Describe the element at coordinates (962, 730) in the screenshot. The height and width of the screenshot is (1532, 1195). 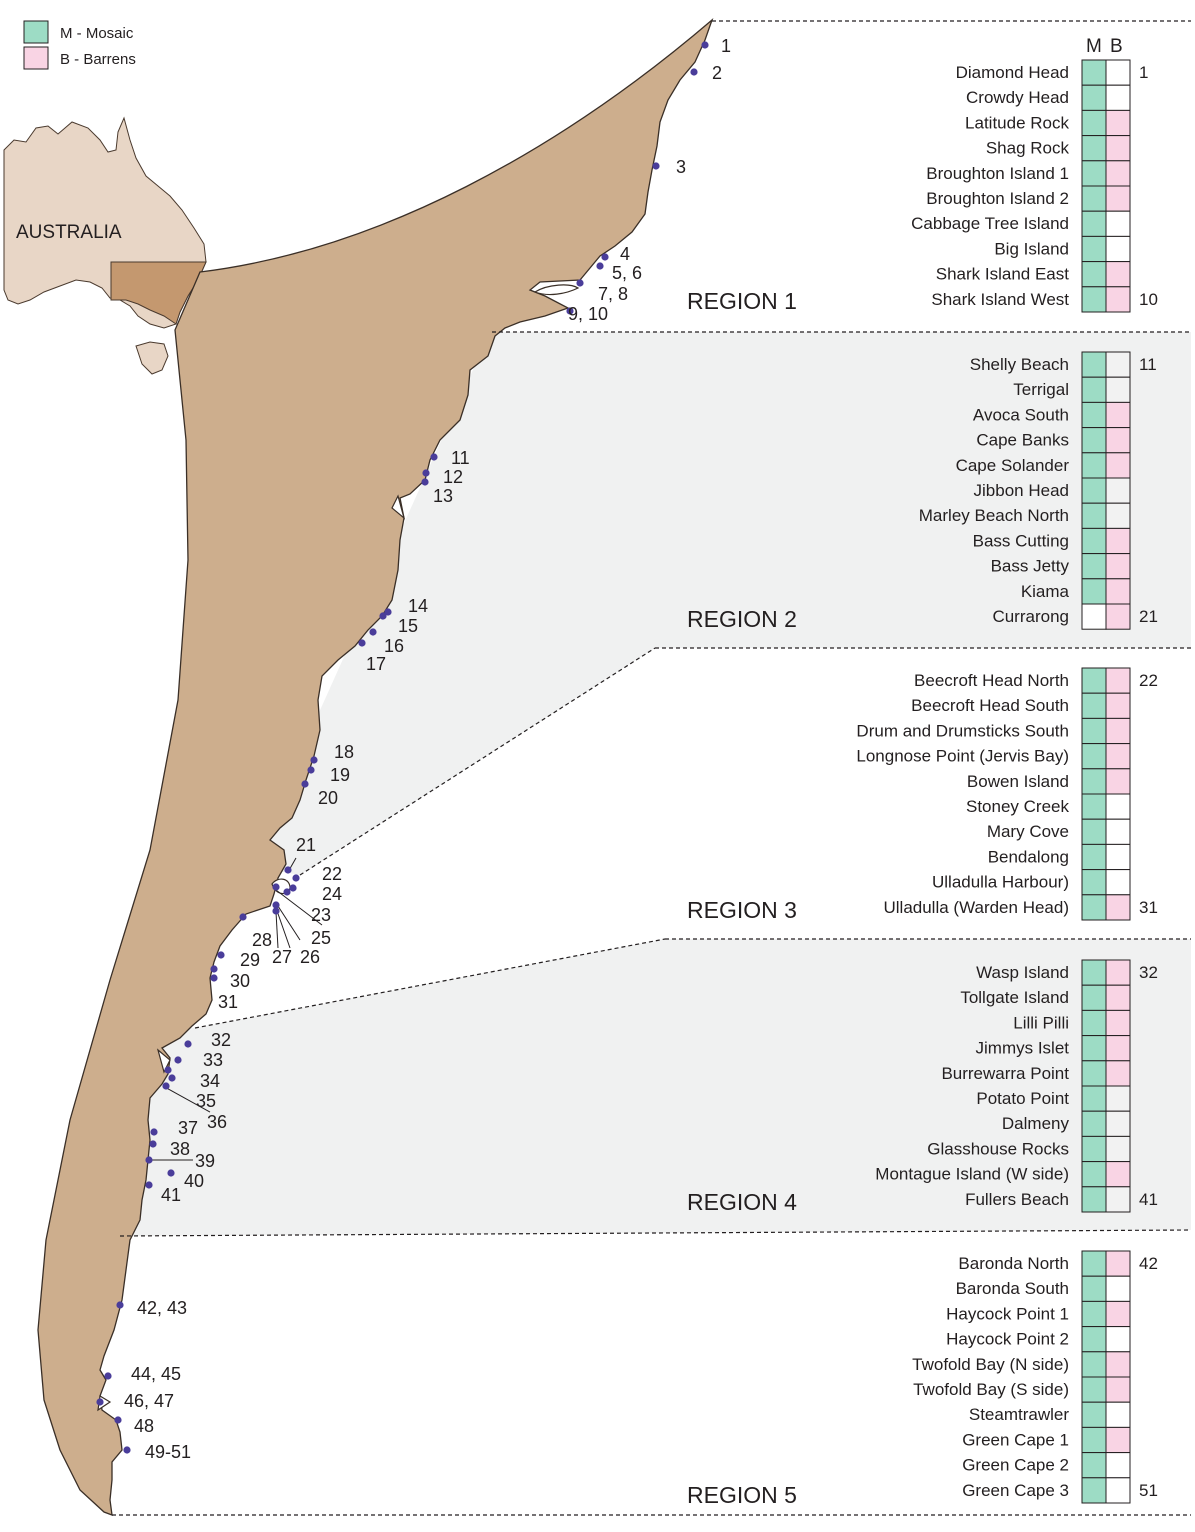
I see `site-name: Drum and Drumsticks South` at that location.